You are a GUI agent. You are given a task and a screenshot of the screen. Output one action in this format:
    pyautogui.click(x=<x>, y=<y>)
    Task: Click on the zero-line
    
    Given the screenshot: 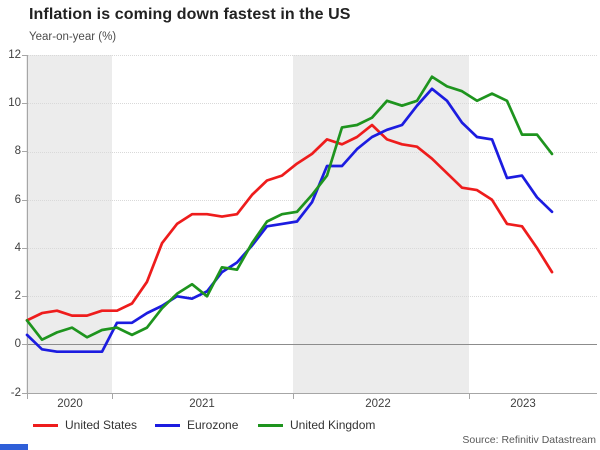 What is the action you would take?
    pyautogui.click(x=312, y=344)
    